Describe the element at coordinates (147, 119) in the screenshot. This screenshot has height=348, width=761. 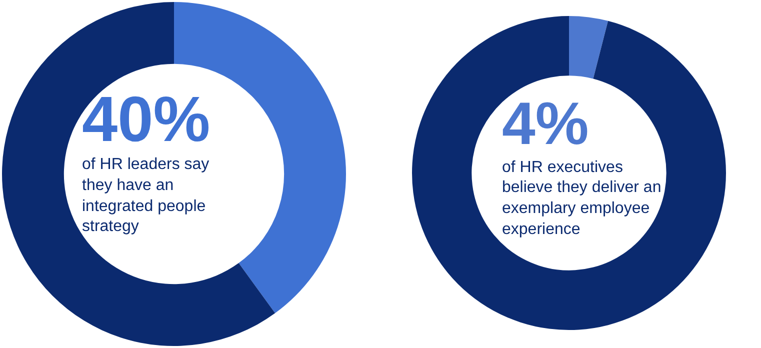
I see `text: 40%` at that location.